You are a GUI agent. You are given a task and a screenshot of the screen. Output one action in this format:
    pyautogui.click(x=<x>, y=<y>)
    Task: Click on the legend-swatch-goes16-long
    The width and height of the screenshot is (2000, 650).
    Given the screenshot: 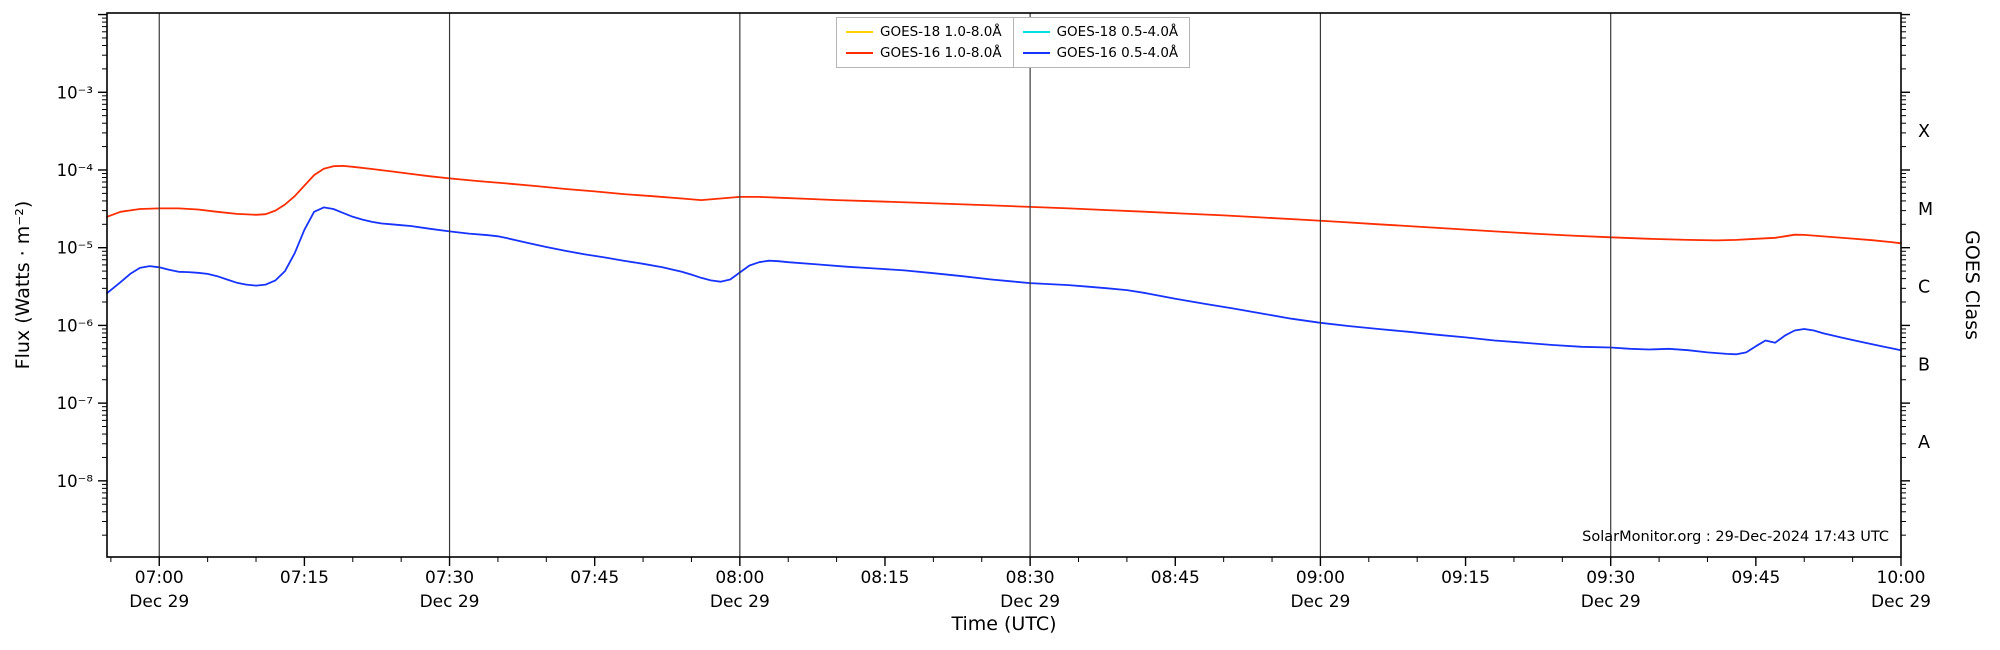 What is the action you would take?
    pyautogui.click(x=859, y=53)
    